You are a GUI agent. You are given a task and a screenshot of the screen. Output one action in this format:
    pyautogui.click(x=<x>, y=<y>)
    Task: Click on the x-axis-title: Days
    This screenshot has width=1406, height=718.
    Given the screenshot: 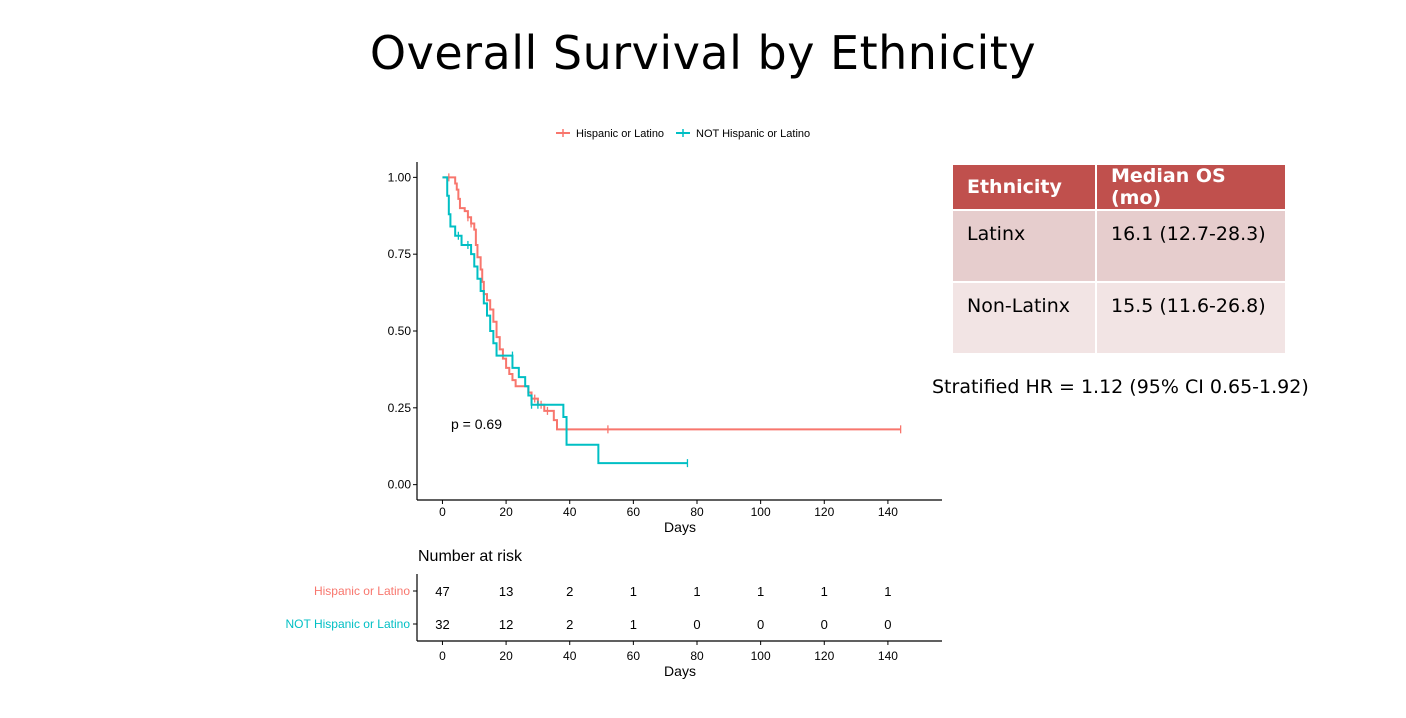 What is the action you would take?
    pyautogui.click(x=680, y=527)
    